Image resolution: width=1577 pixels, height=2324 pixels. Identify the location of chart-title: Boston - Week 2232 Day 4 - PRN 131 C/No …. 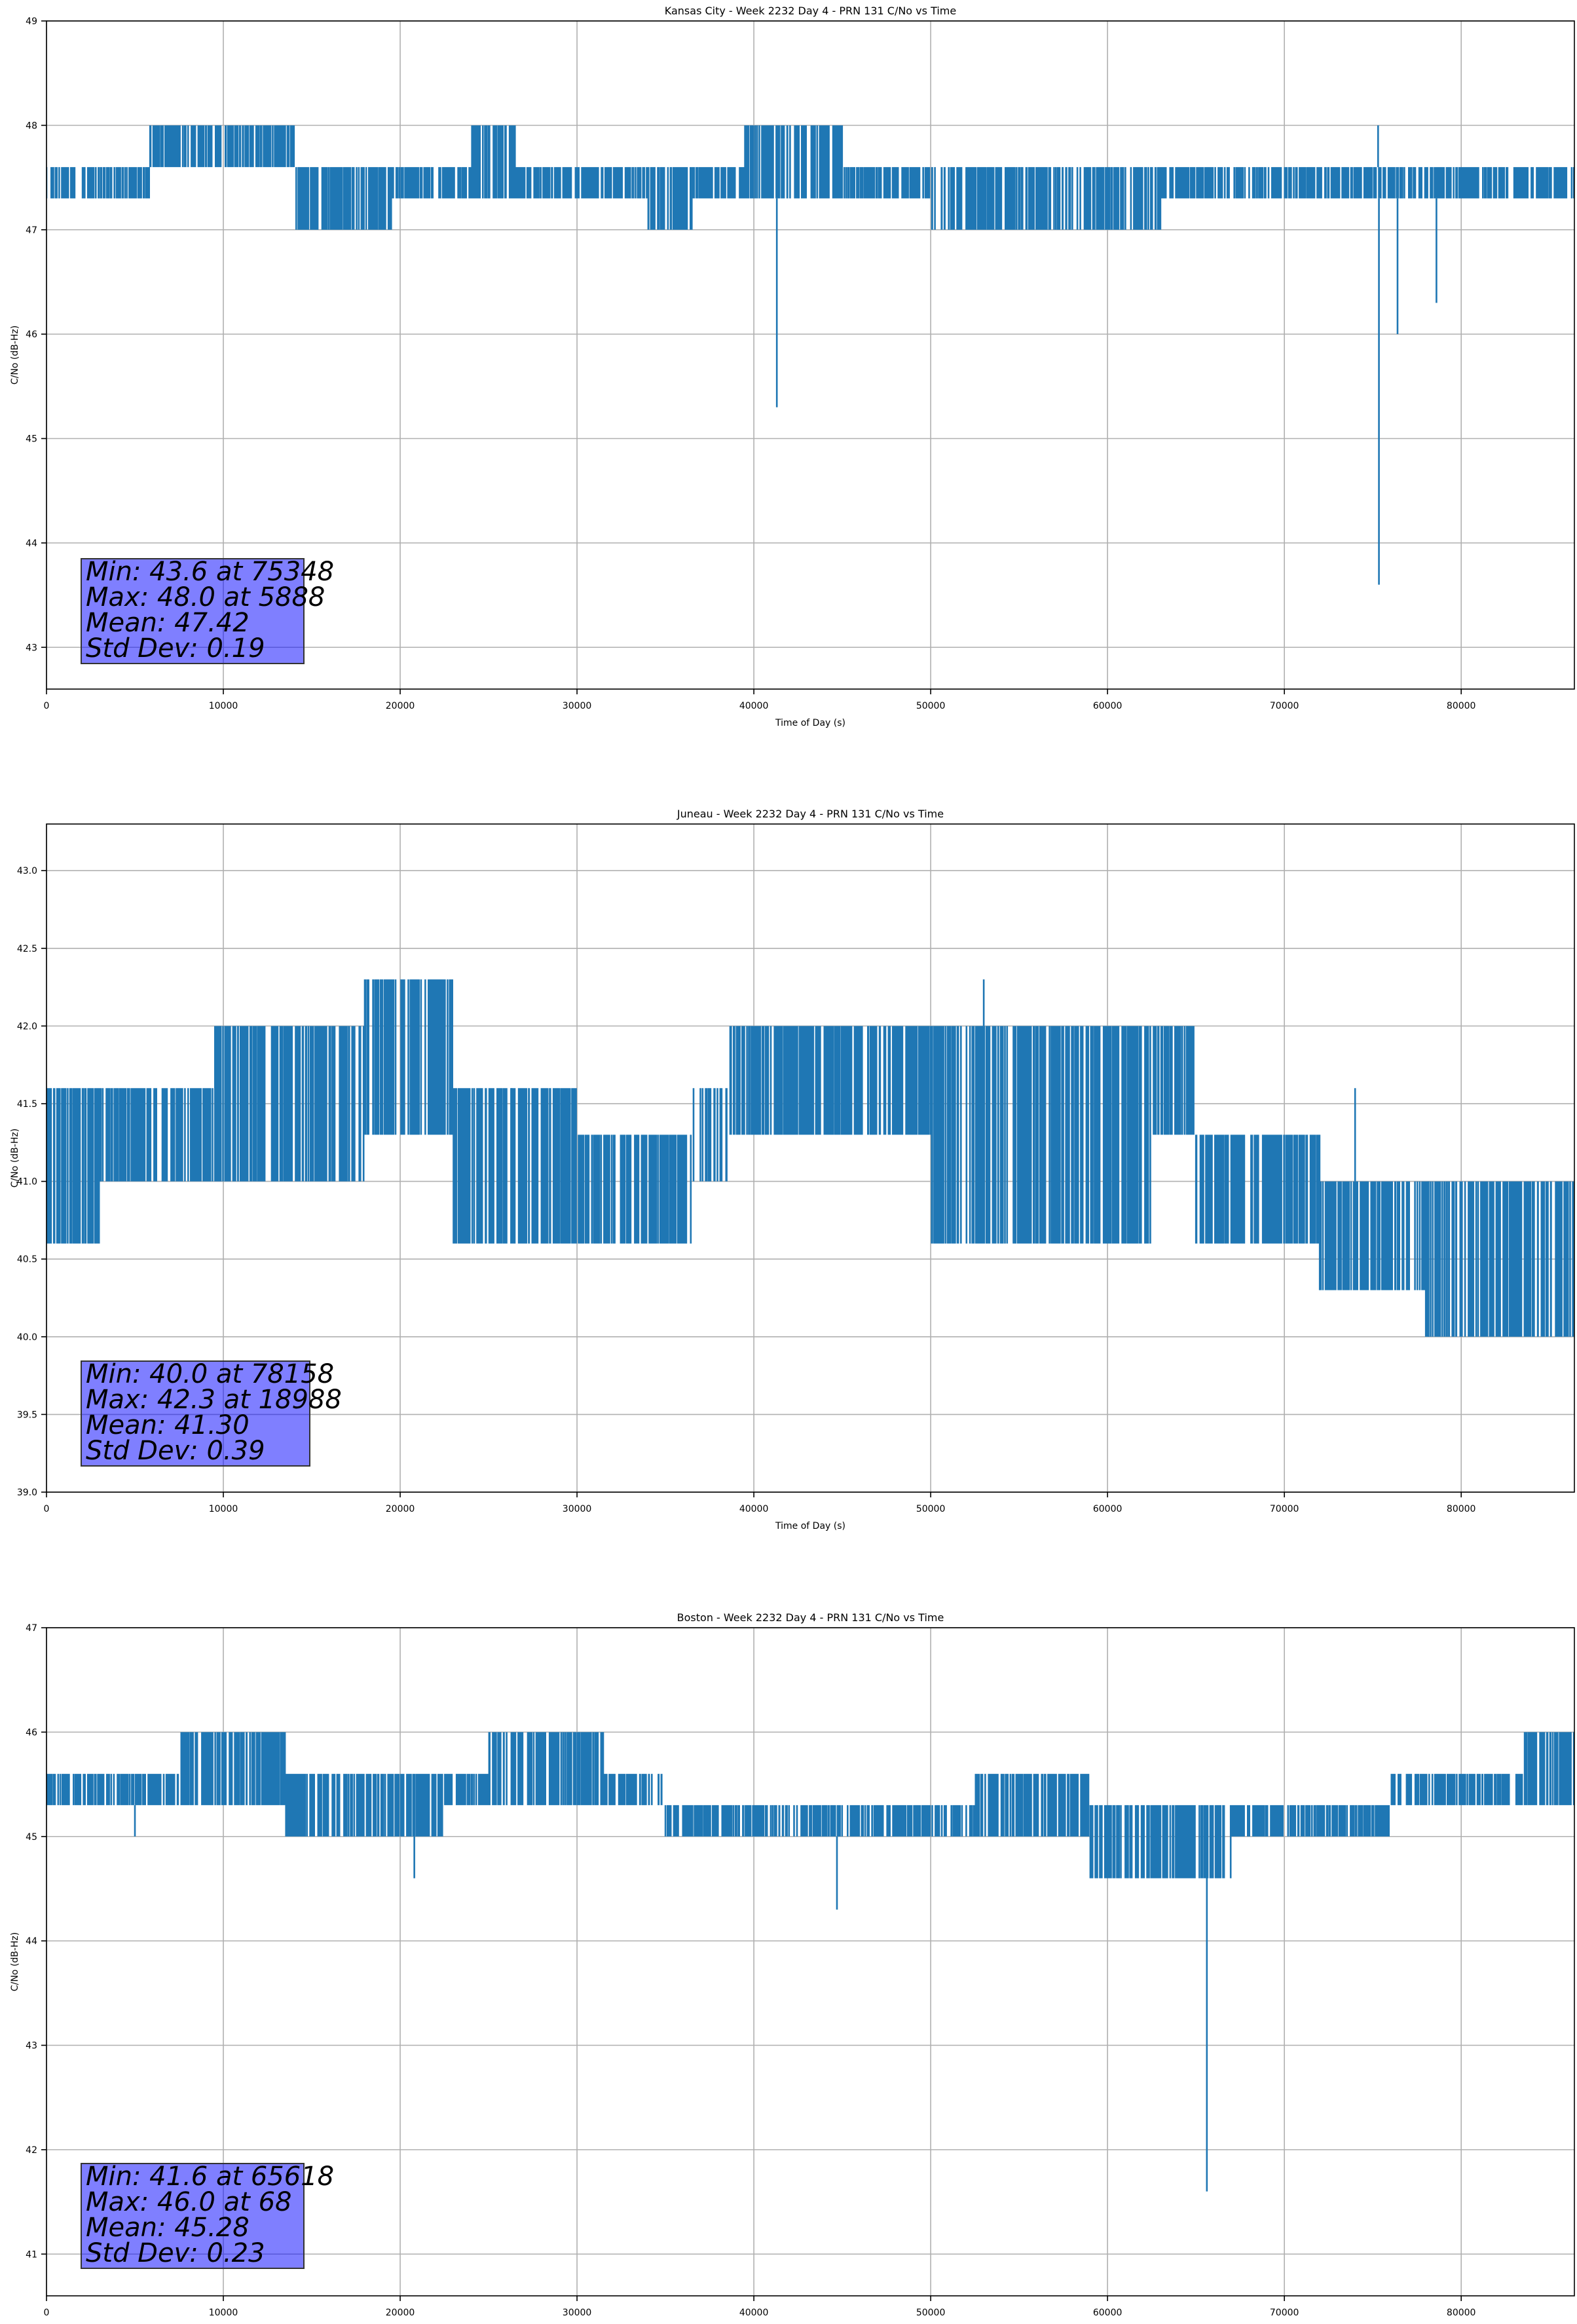
(810, 1617).